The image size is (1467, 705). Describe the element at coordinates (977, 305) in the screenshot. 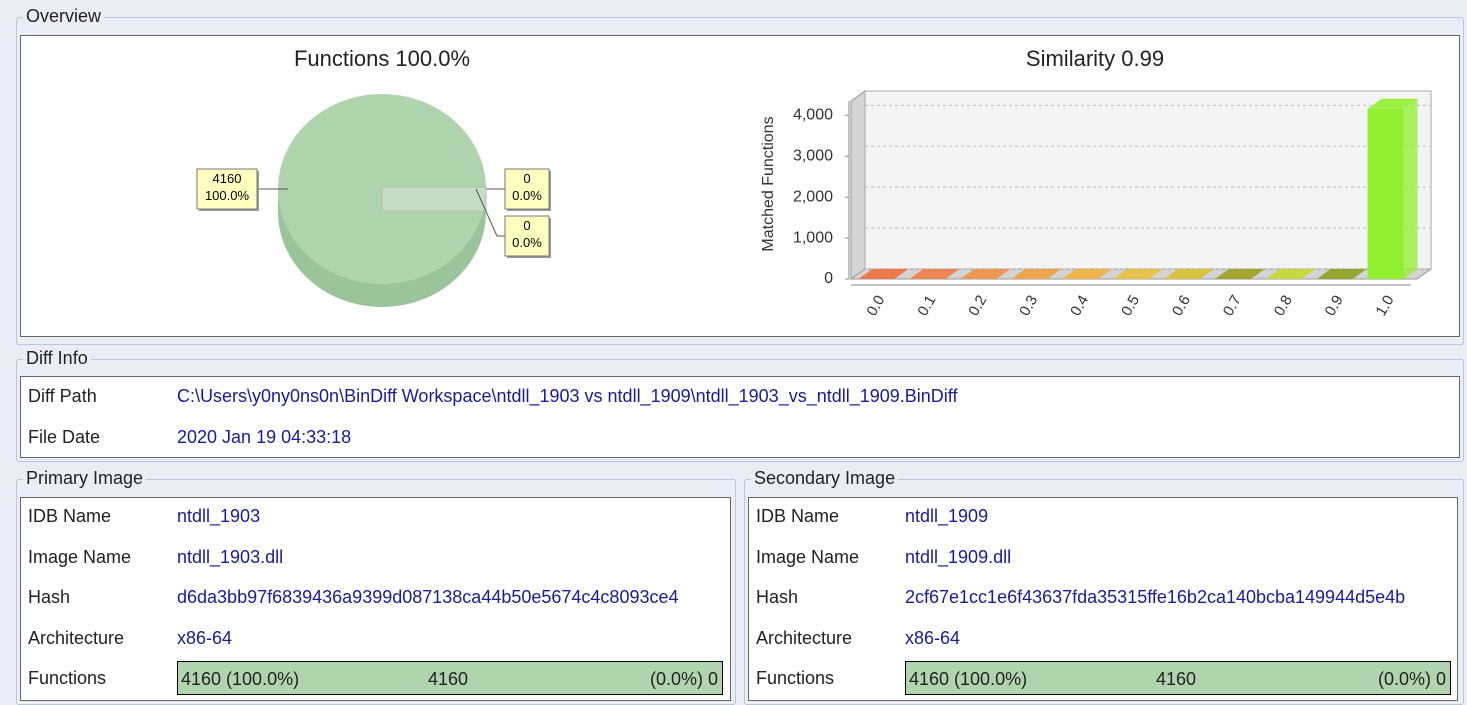

I see `x-tick-label: 0.2` at that location.